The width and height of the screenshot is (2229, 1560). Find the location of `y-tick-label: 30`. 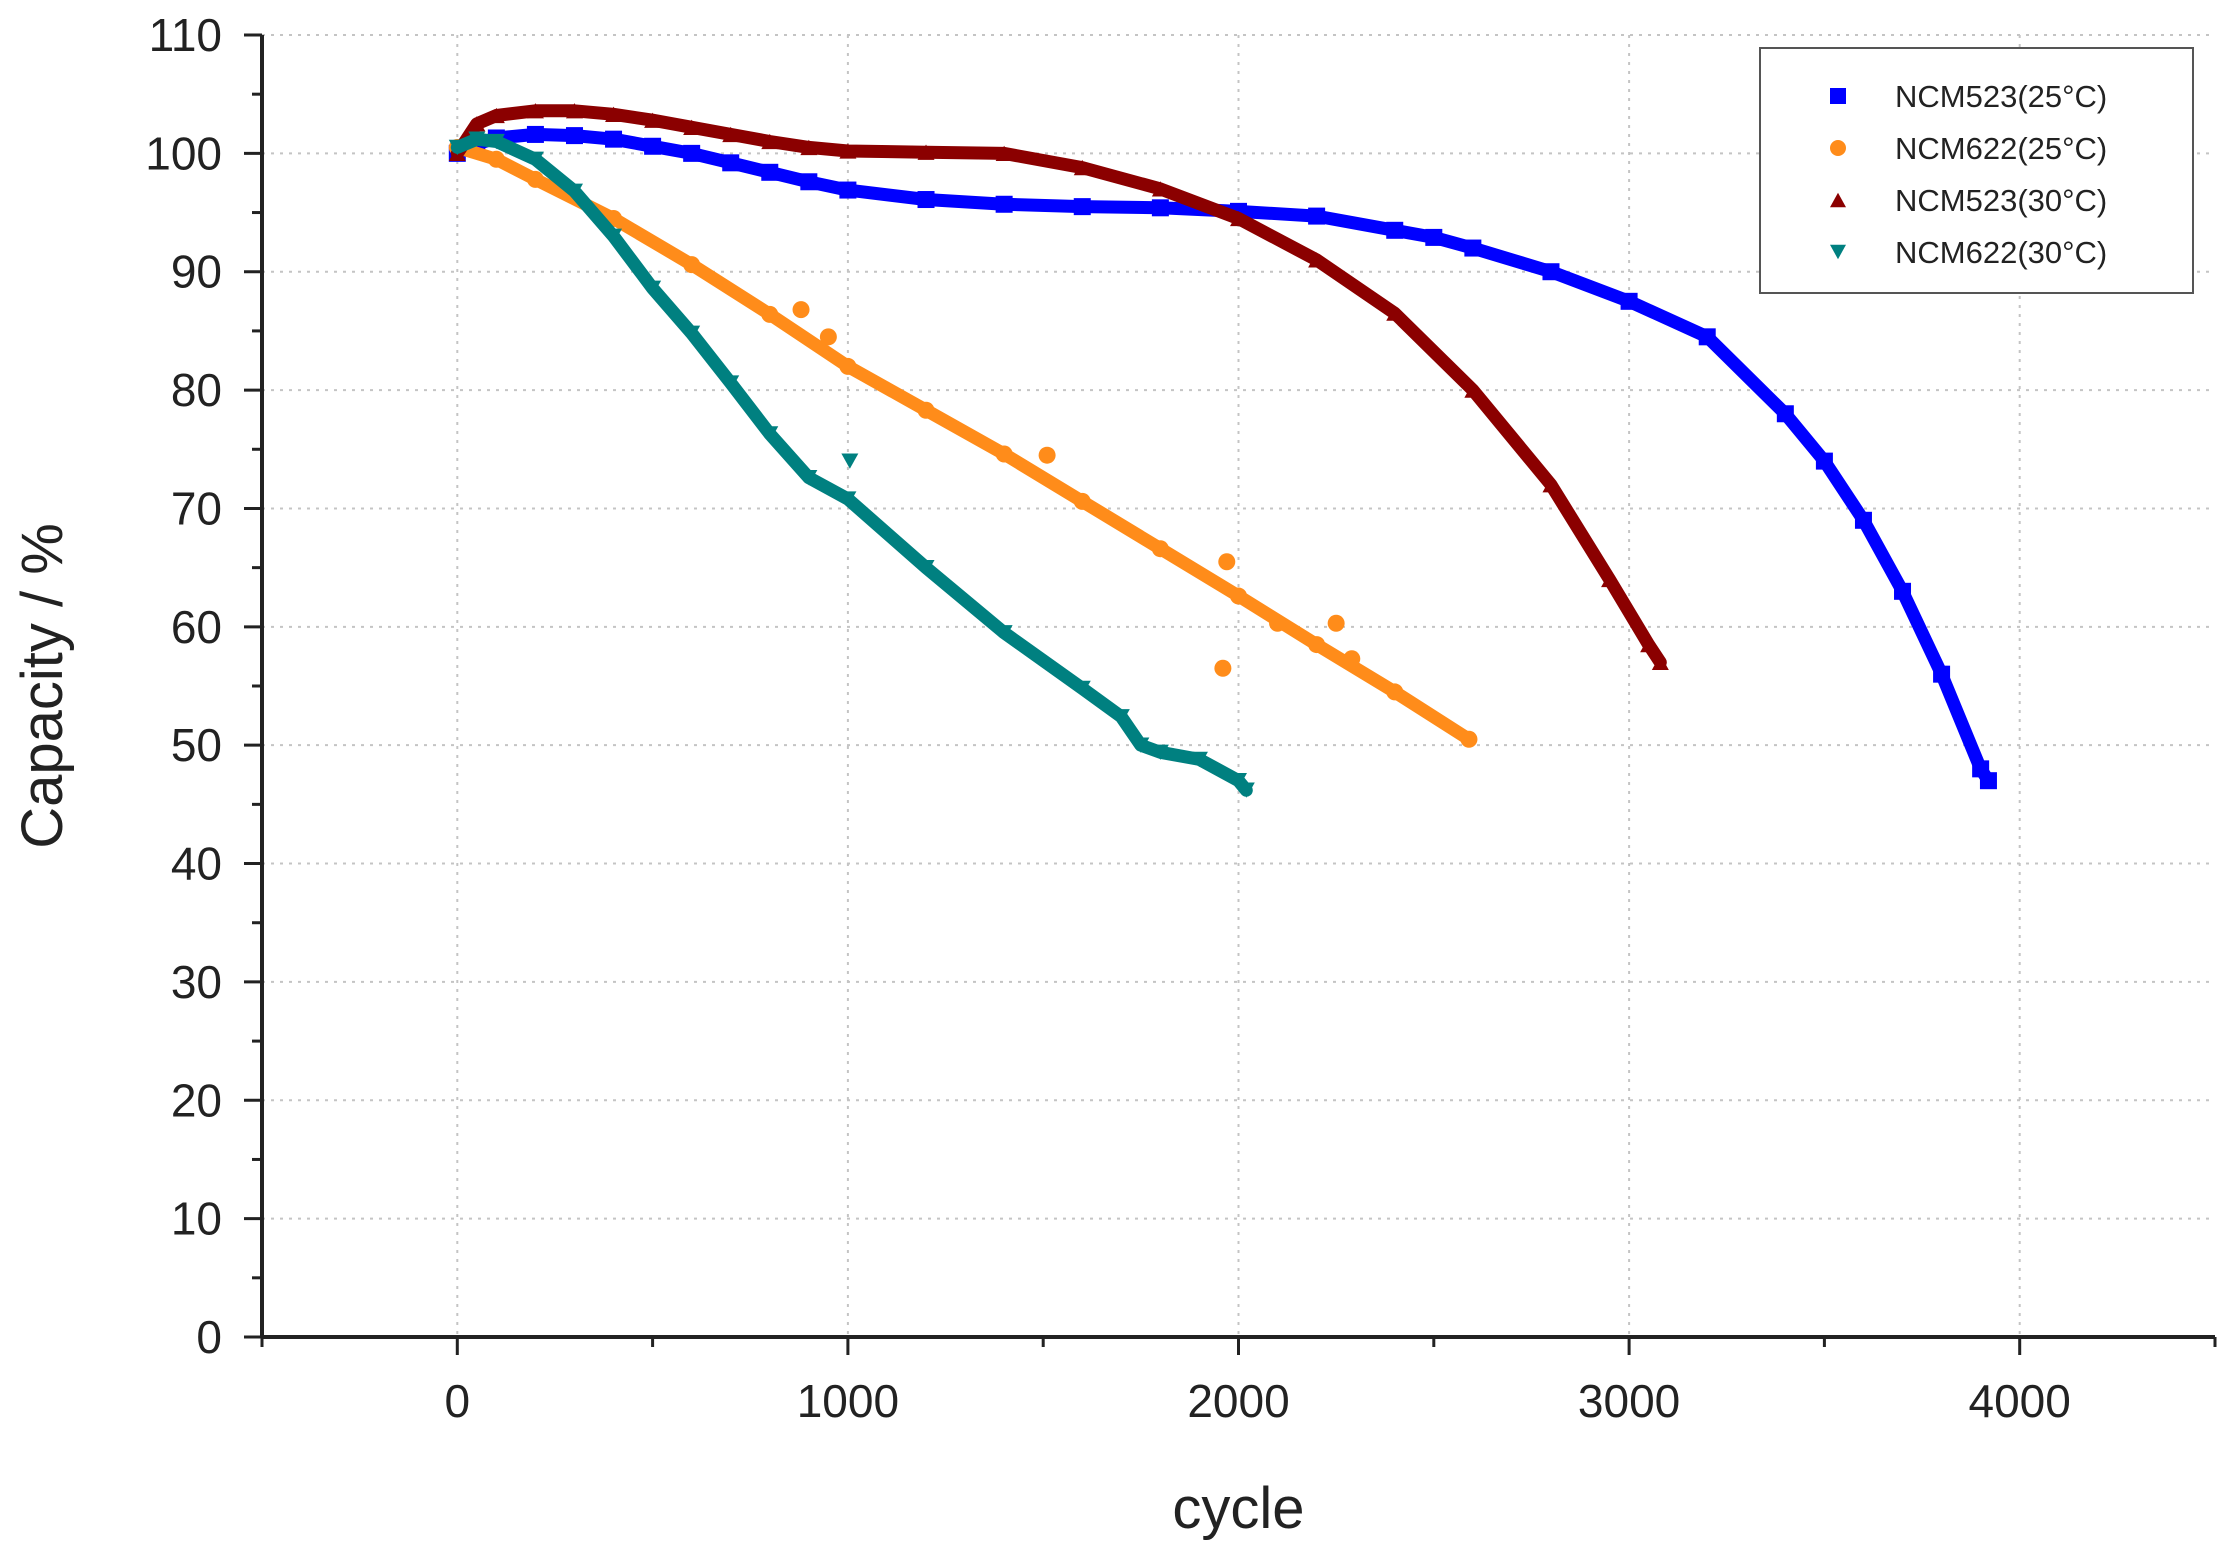

y-tick-label: 30 is located at coordinates (196, 982).